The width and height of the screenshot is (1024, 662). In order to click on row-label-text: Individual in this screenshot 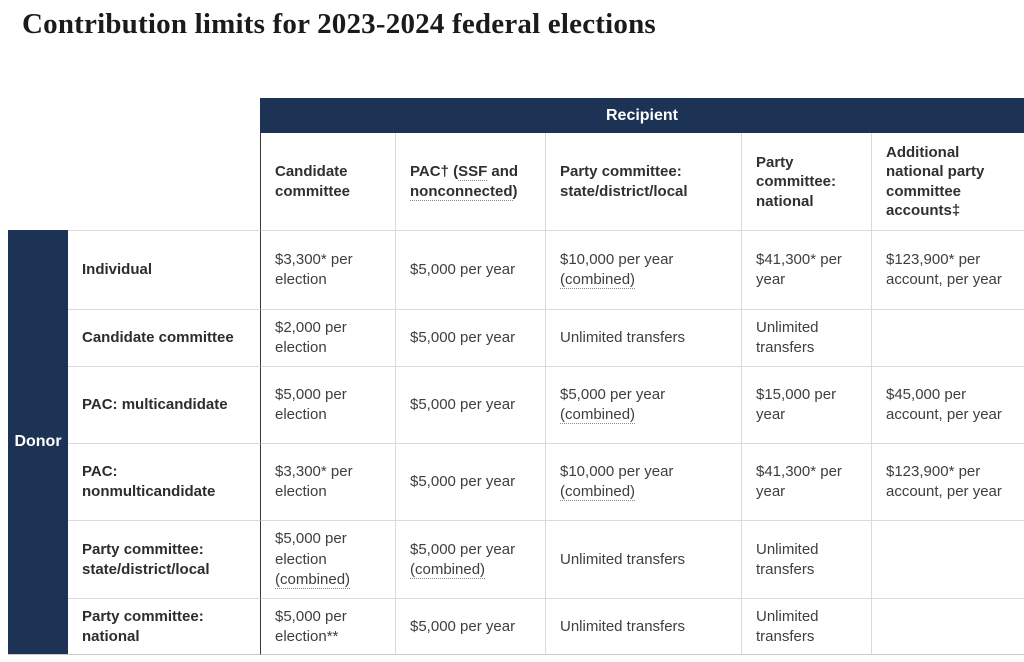, I will do `click(117, 270)`.